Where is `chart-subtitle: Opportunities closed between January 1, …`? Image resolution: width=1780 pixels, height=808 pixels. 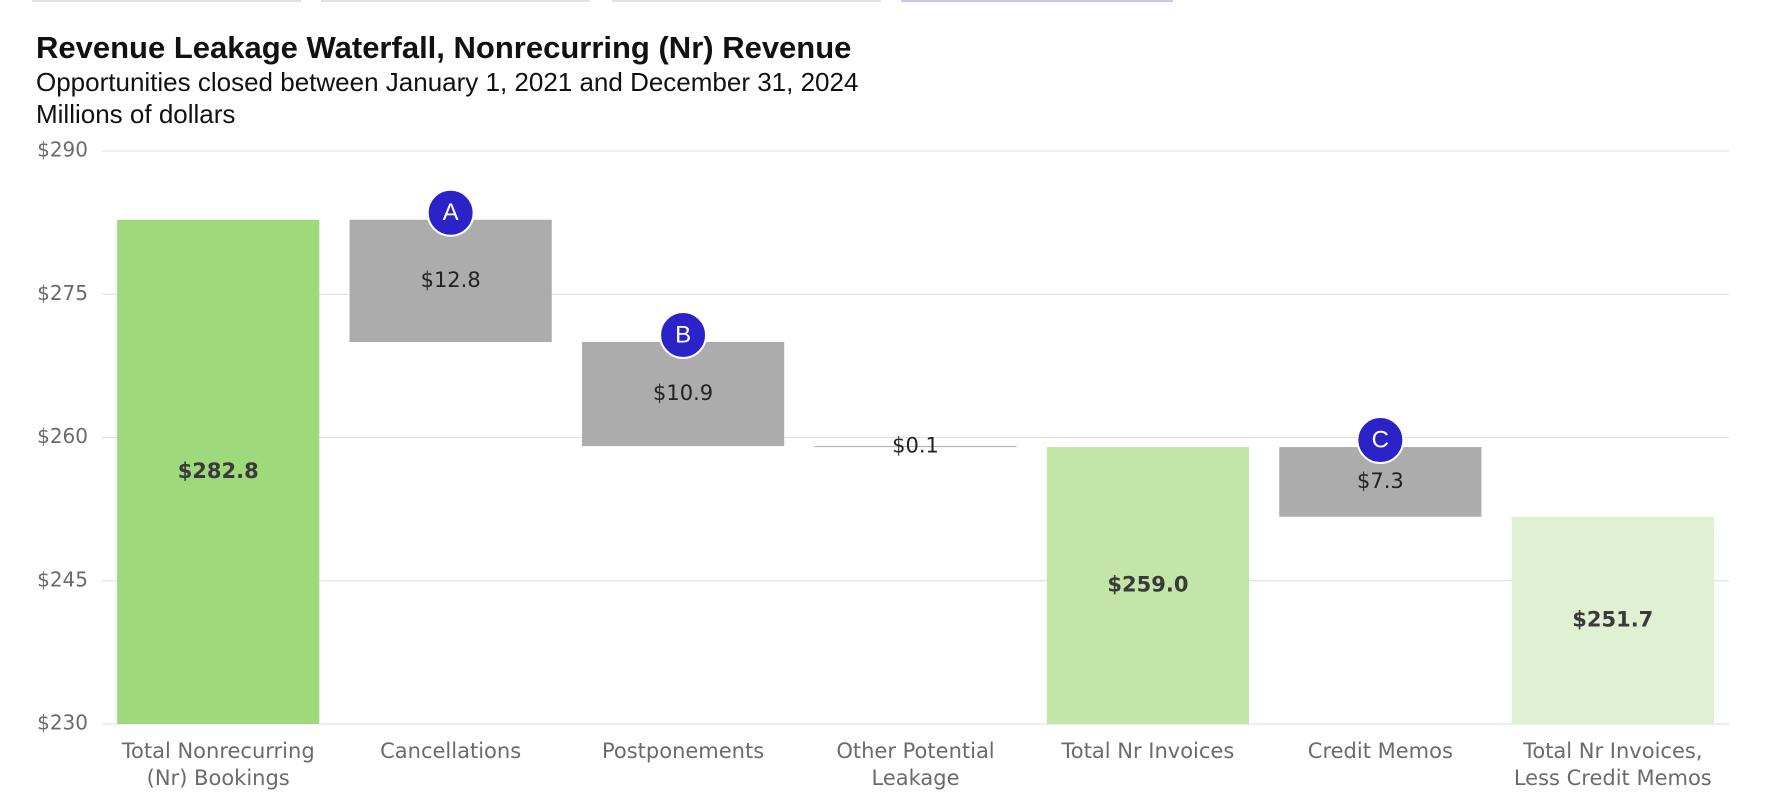
chart-subtitle: Opportunities closed between January 1, … is located at coordinates (447, 82).